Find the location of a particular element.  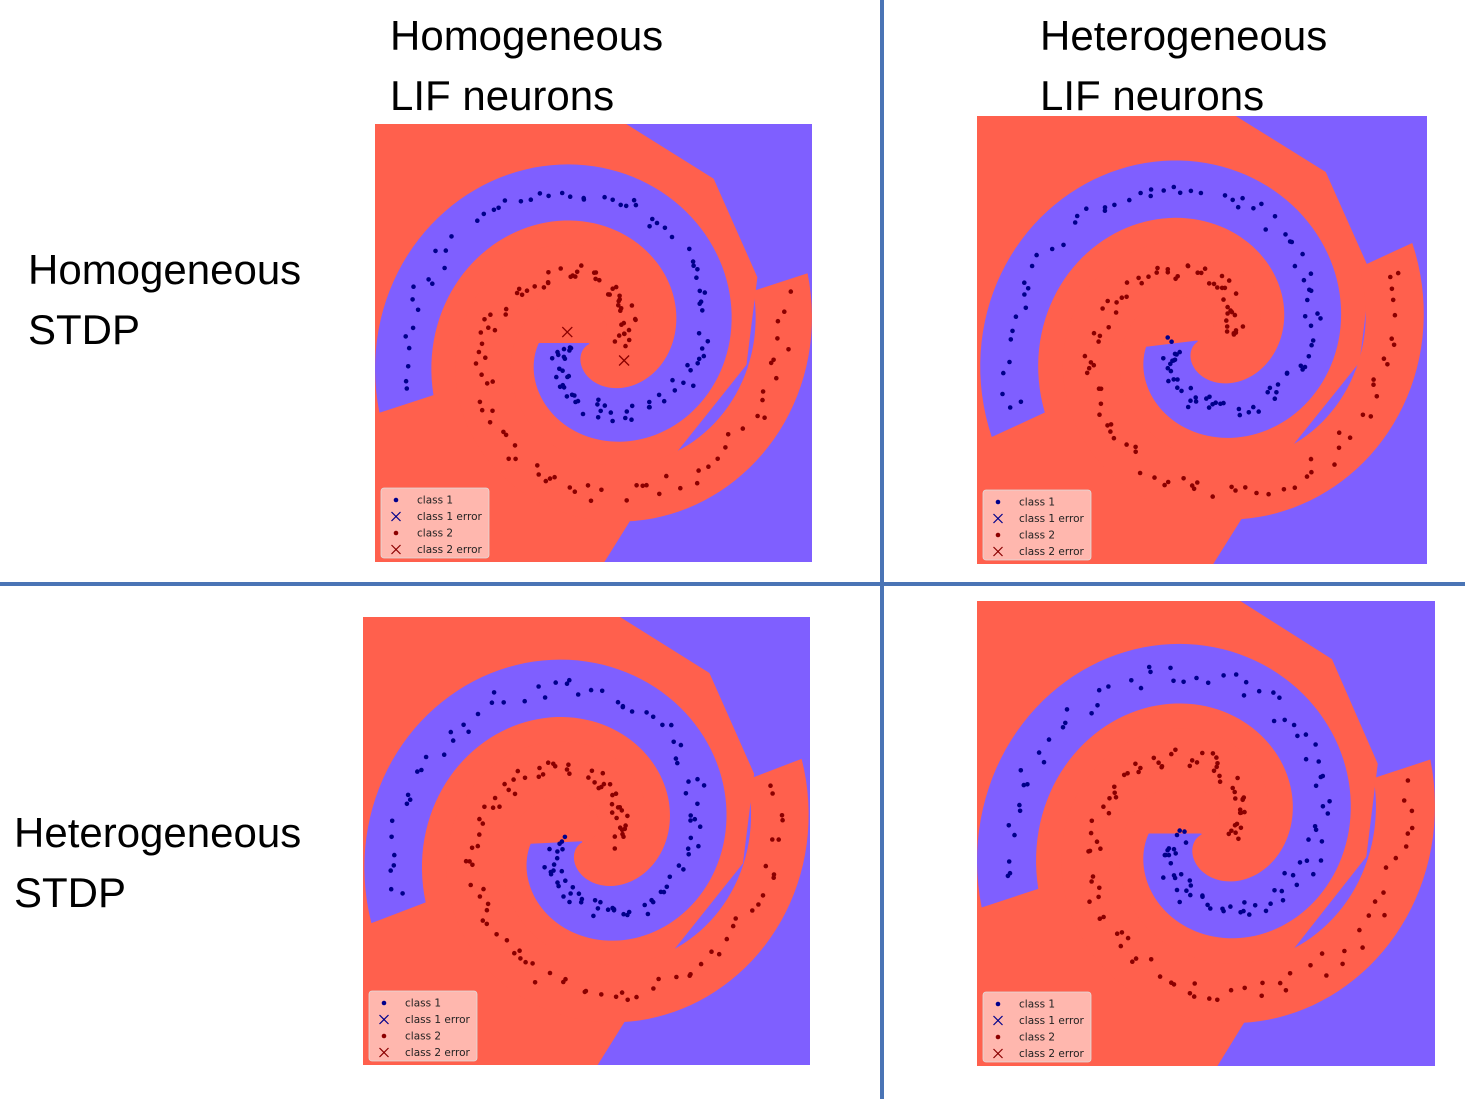

legend-class2-marker is located at coordinates (998, 1037).